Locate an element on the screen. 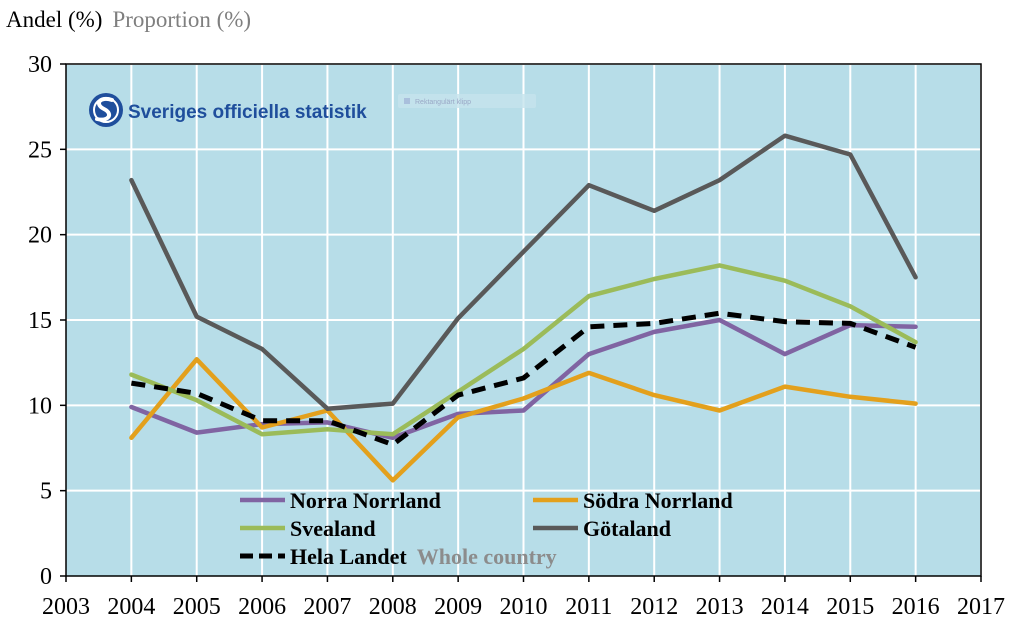 The height and width of the screenshot is (624, 1023). legend-item: Hela Landet Whole country is located at coordinates (398, 556).